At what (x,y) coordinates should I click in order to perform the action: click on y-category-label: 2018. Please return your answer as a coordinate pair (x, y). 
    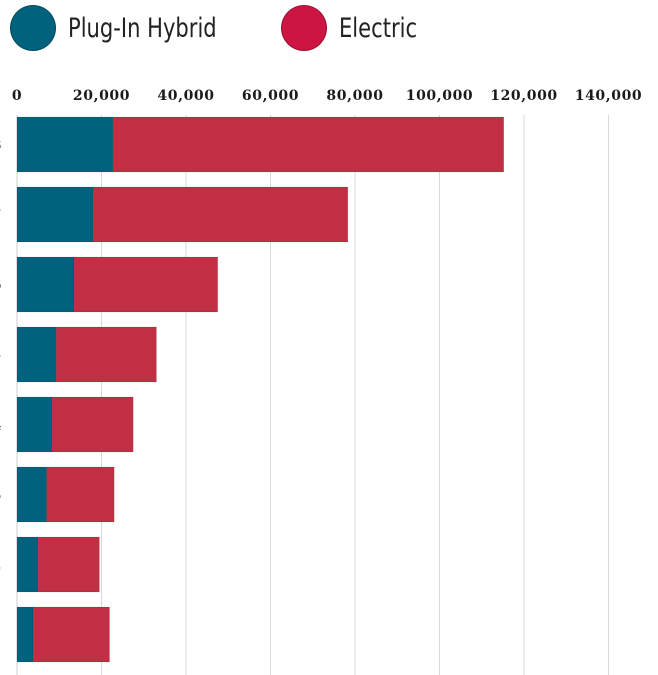
    Looking at the image, I should click on (1, 146).